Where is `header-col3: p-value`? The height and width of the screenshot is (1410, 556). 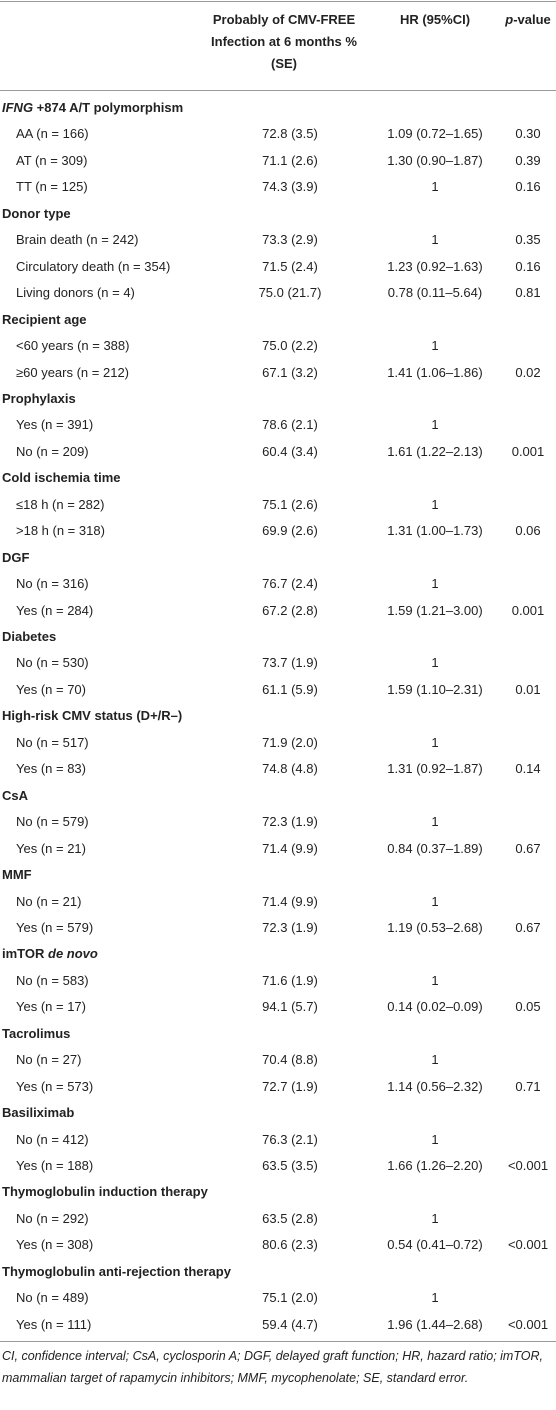
header-col3: p-value is located at coordinates (528, 20).